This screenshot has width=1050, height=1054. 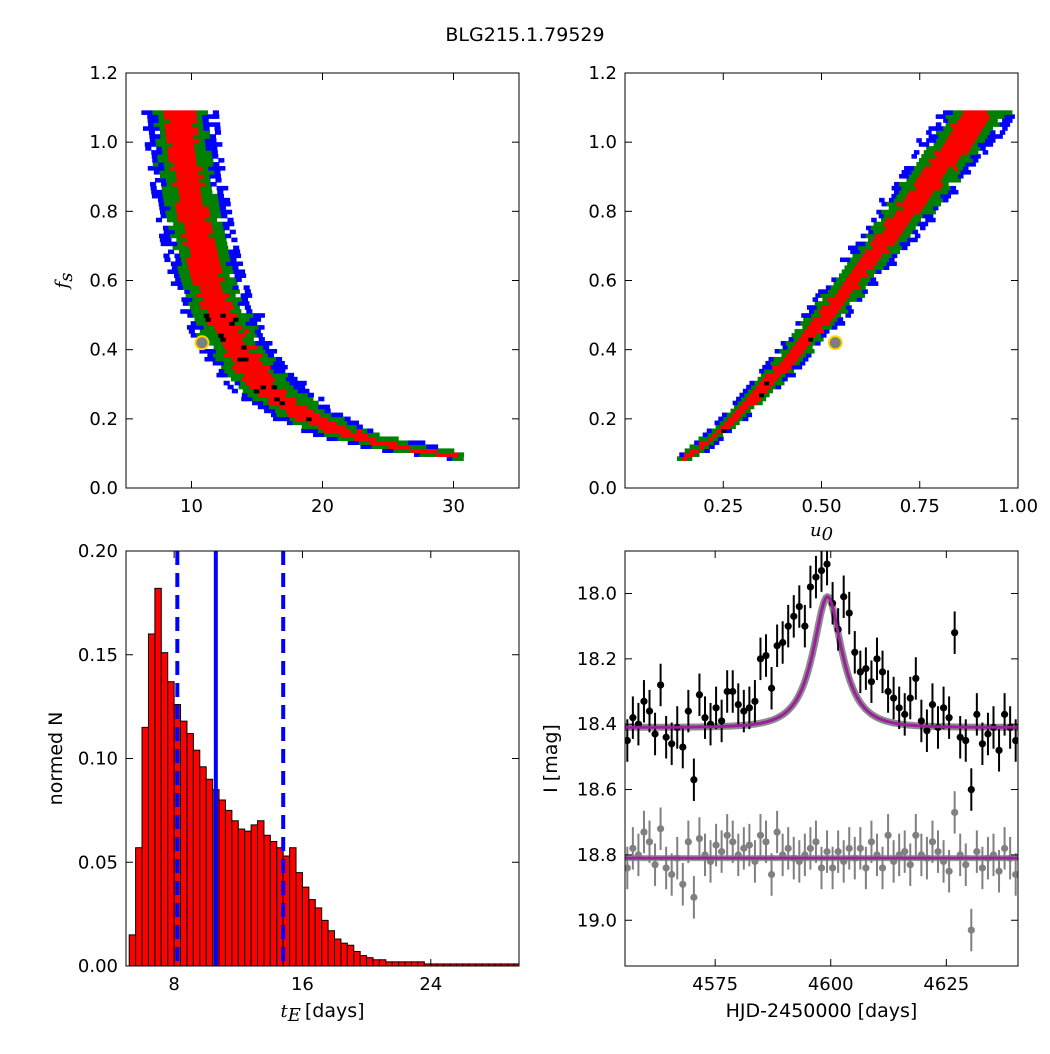 What do you see at coordinates (103, 281) in the screenshot?
I see `y-tick-label: 0.6` at bounding box center [103, 281].